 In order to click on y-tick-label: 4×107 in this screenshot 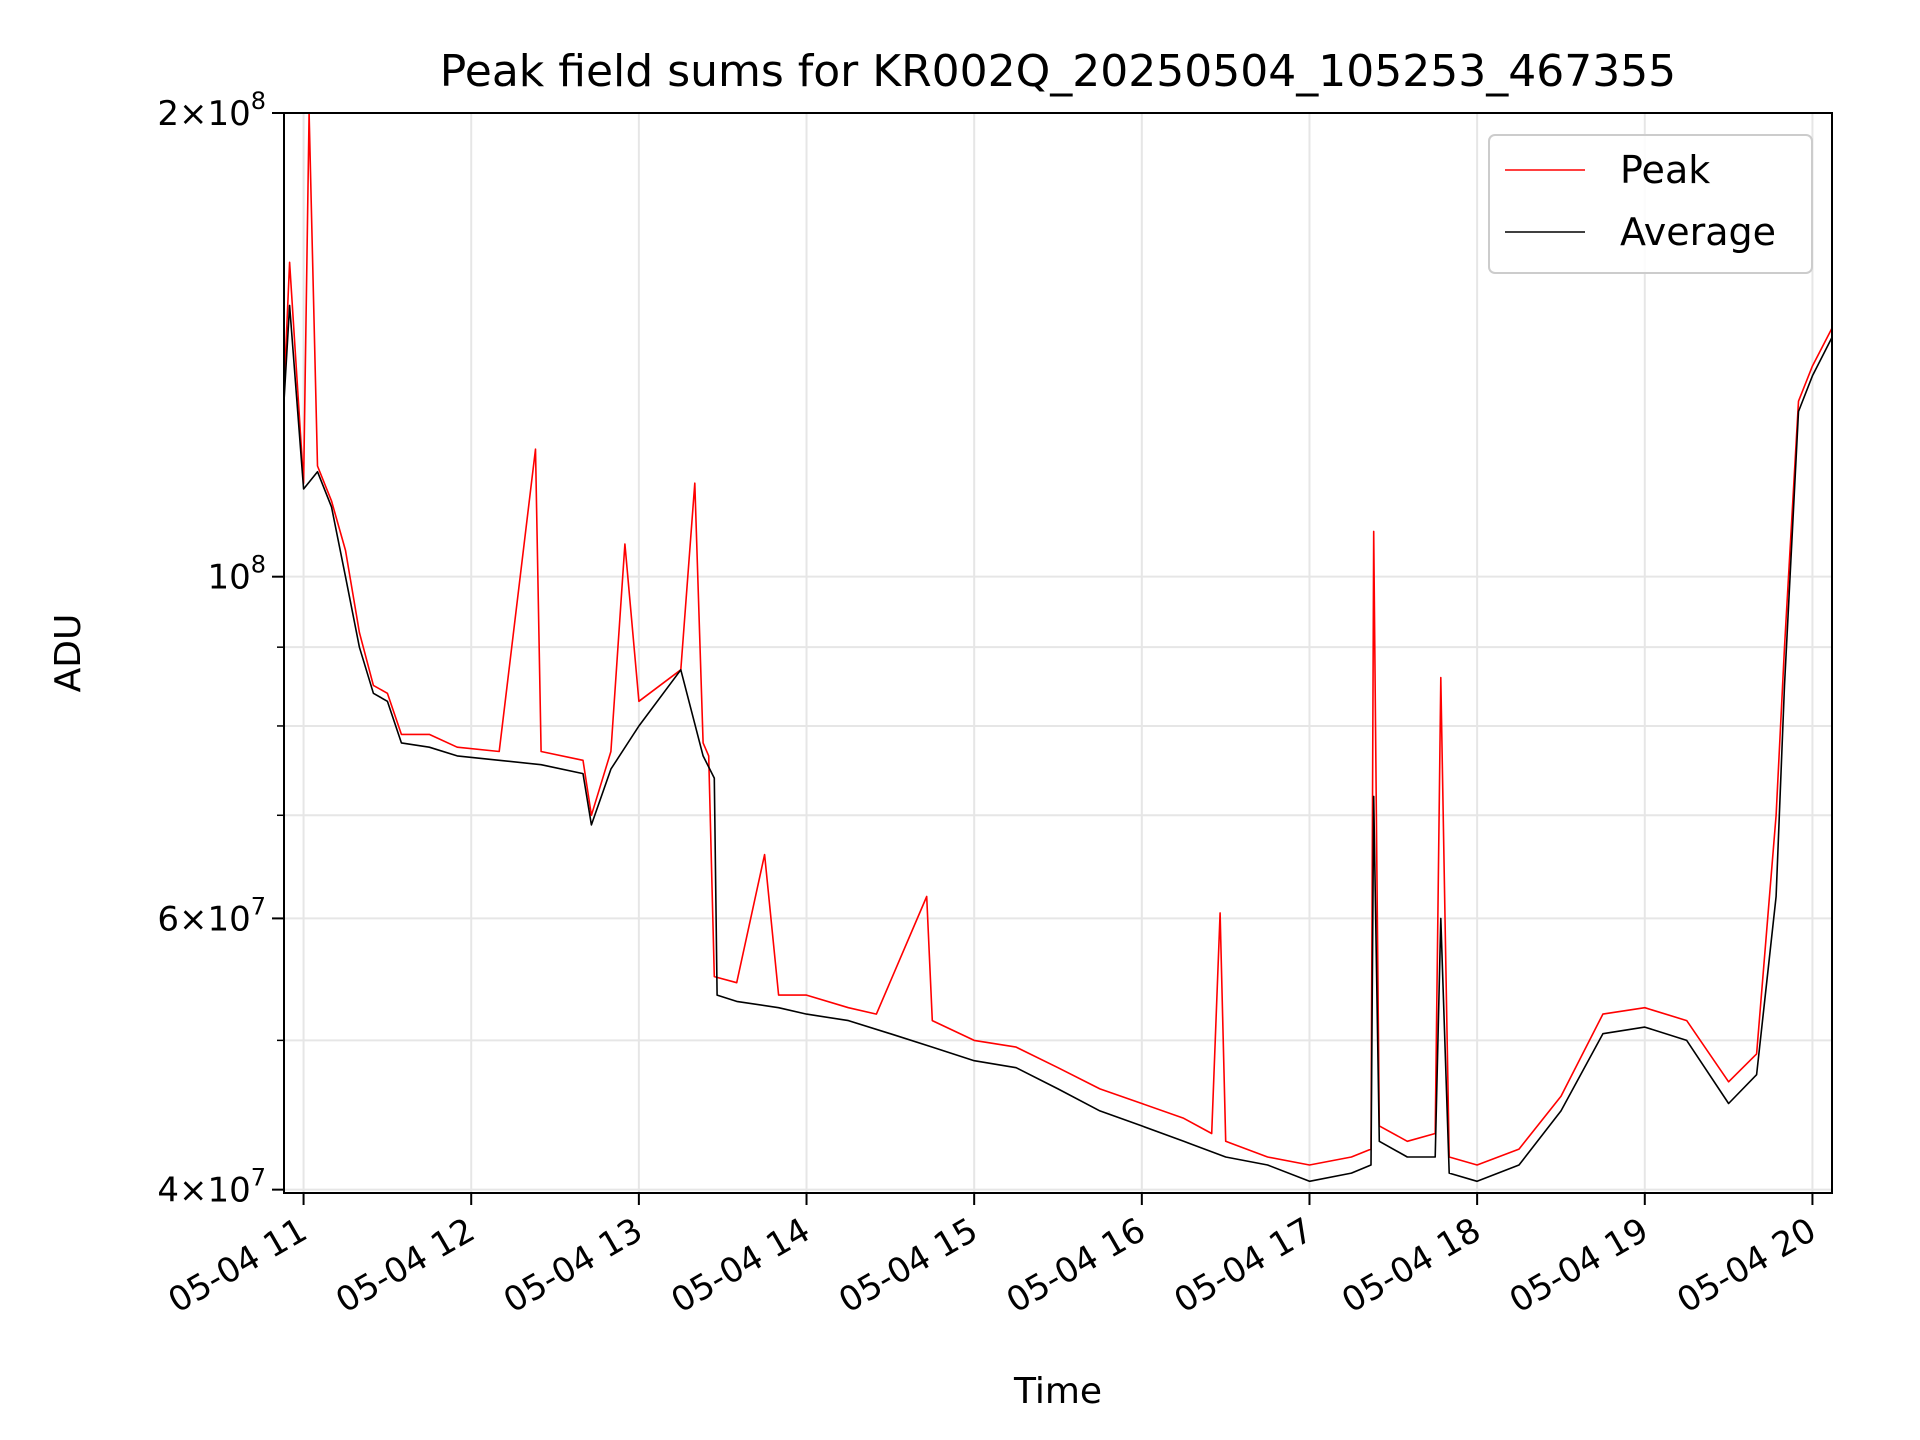, I will do `click(211, 1187)`.